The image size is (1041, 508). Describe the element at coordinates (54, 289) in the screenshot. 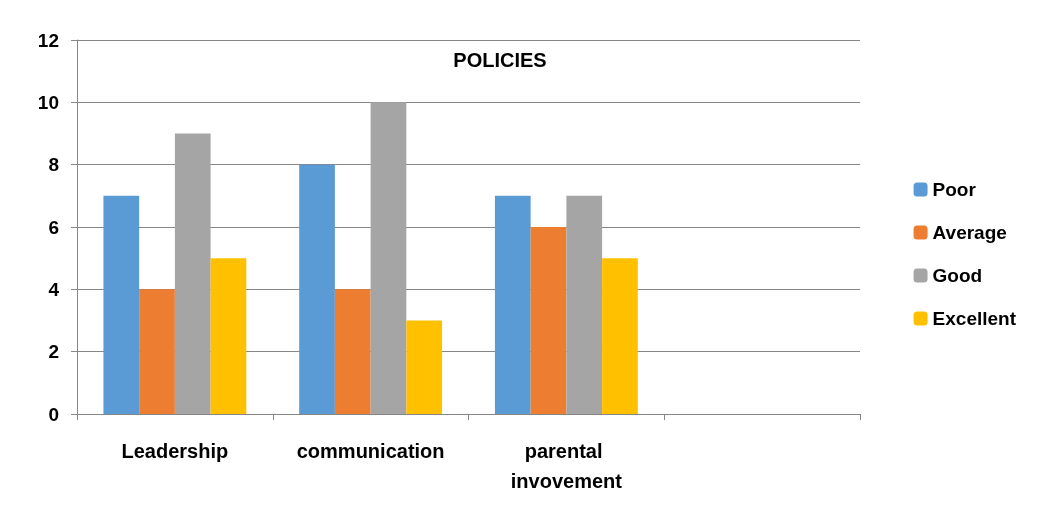

I see `y-tick-label: 4` at that location.